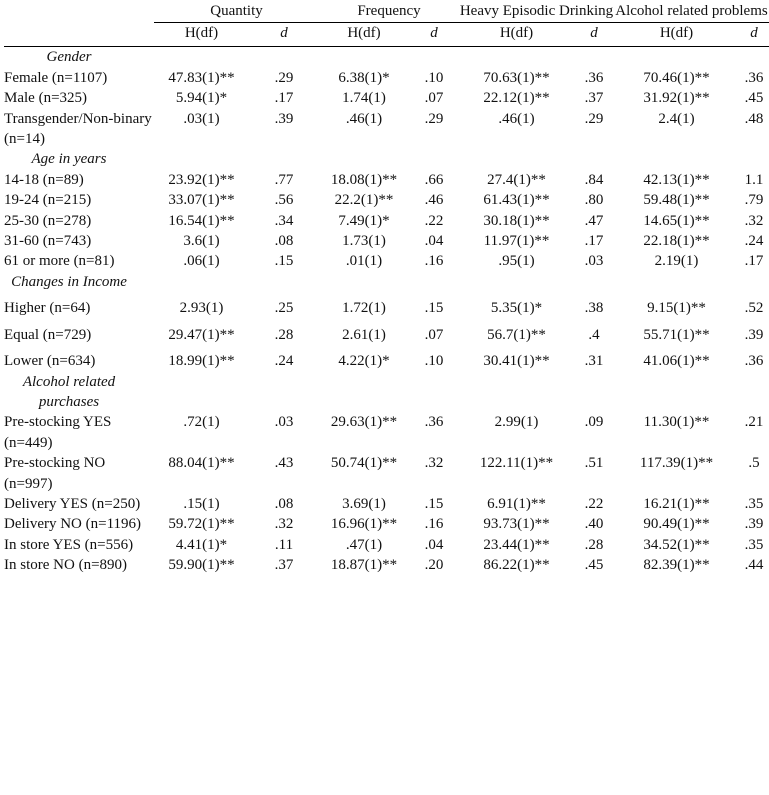 The image size is (769, 795). Describe the element at coordinates (201, 422) in the screenshot. I see `cell: .72(1)` at that location.